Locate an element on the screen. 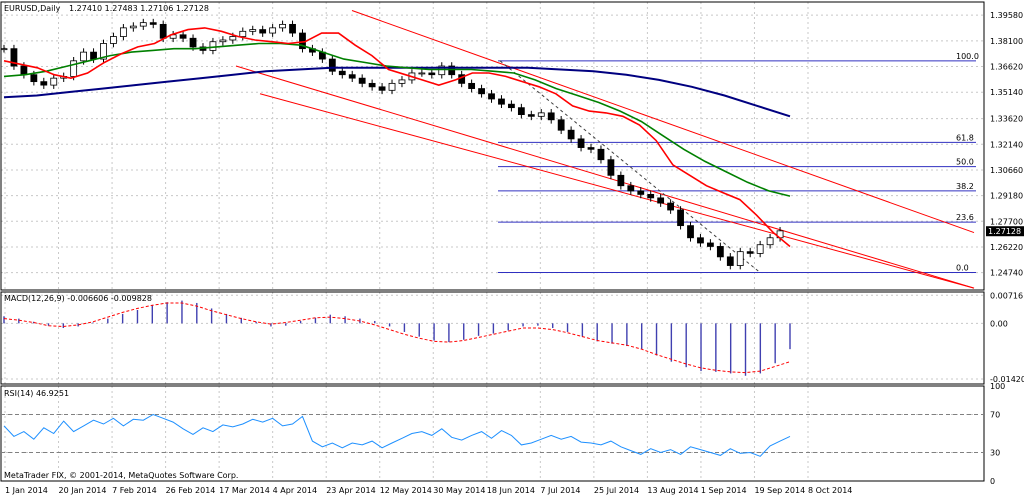 Image resolution: width=1024 pixels, height=501 pixels. macd-tick-label: 0.007161 is located at coordinates (1007, 295).